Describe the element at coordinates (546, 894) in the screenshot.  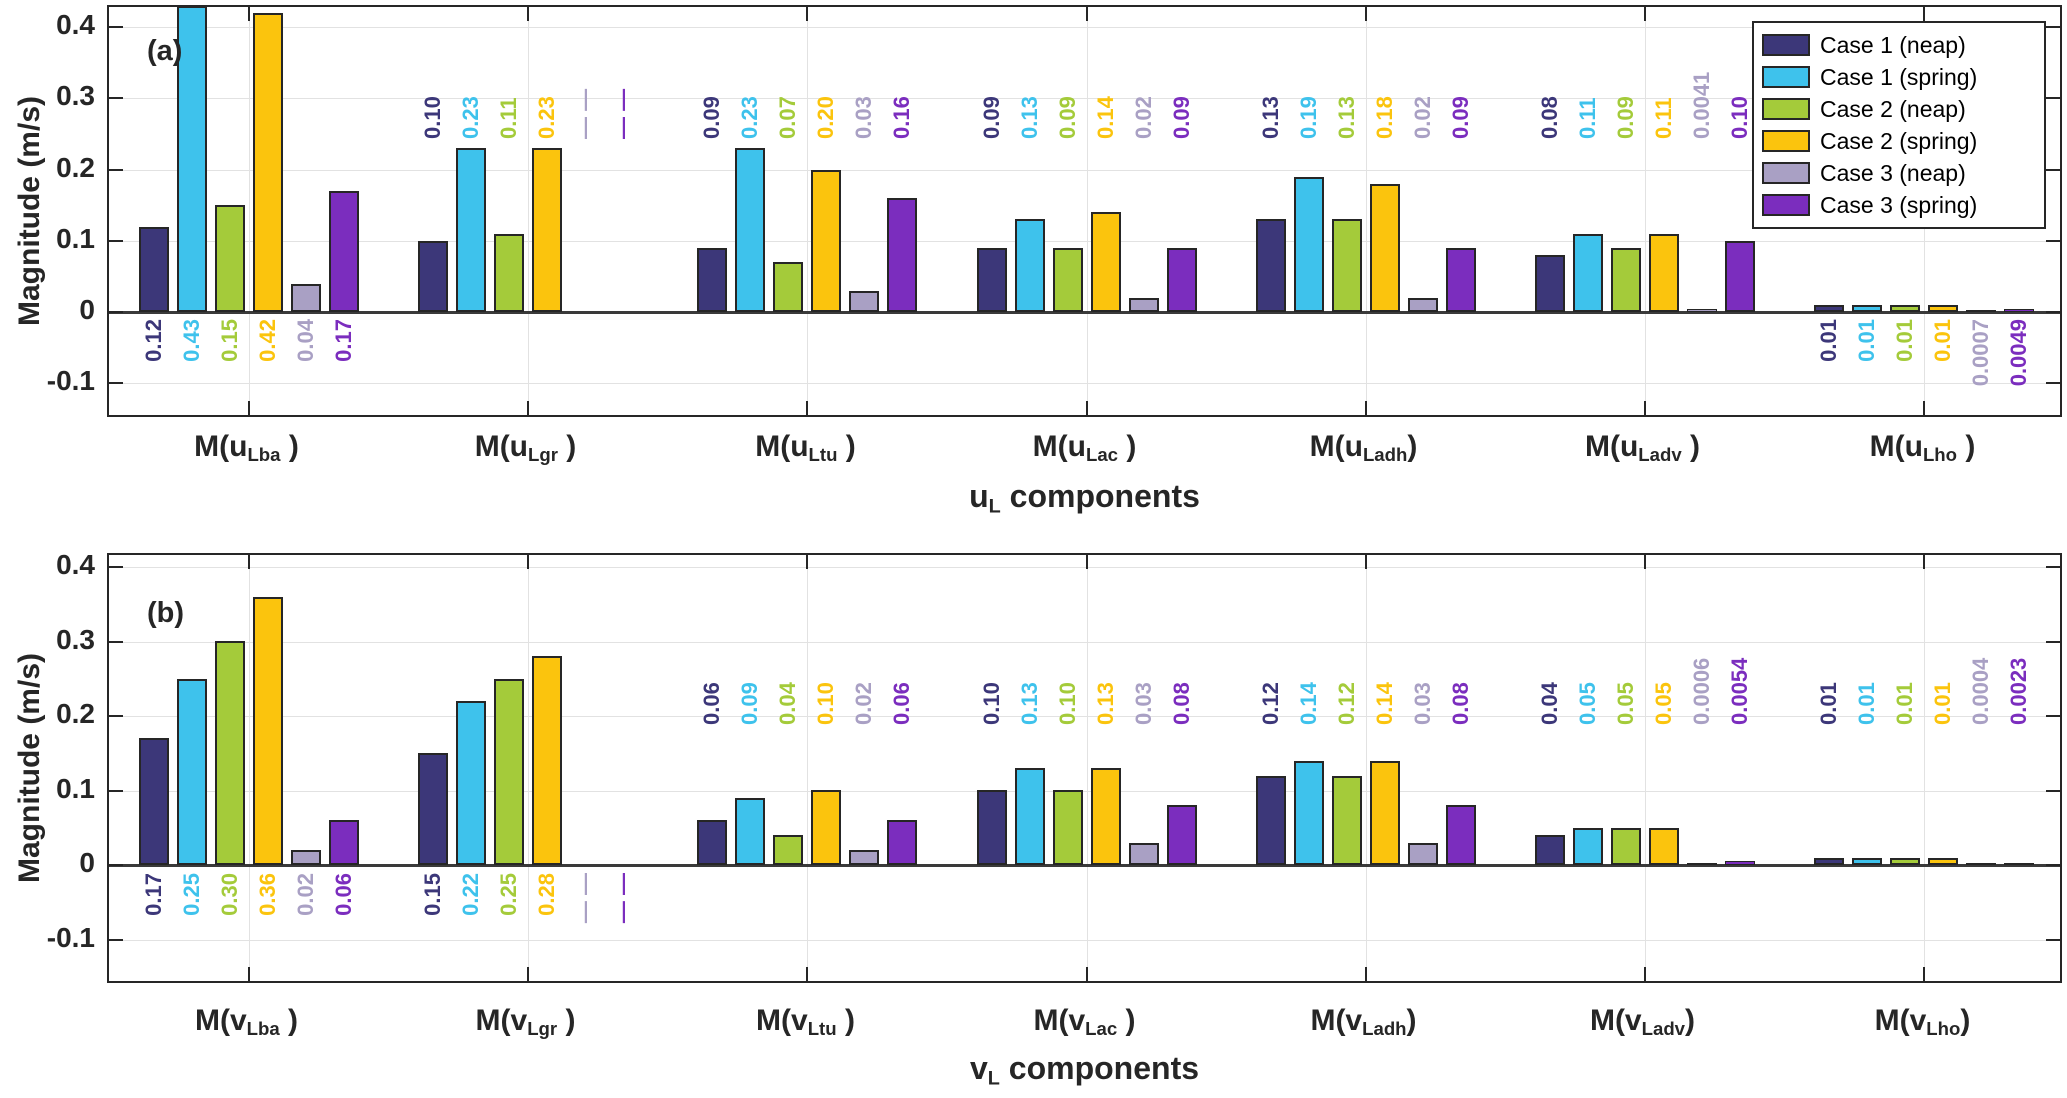
I see `bar-value-label: 0.28` at that location.